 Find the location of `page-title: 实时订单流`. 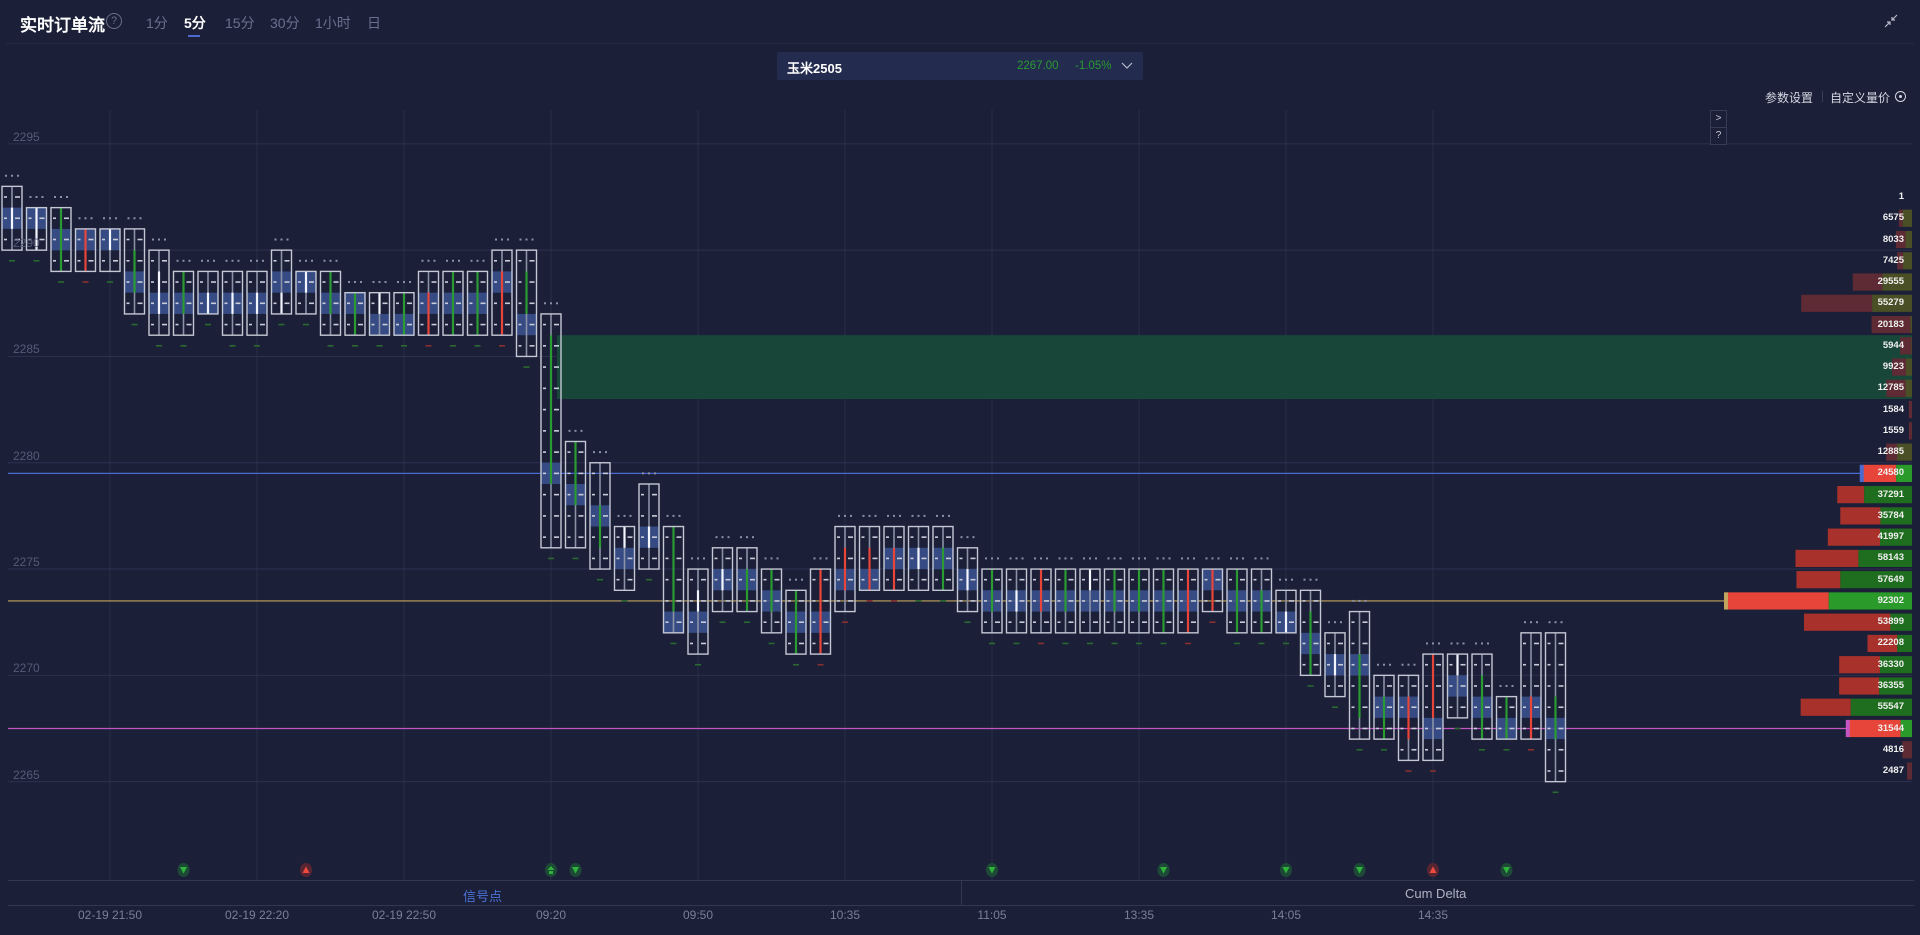

page-title: 实时订单流 is located at coordinates (62, 25).